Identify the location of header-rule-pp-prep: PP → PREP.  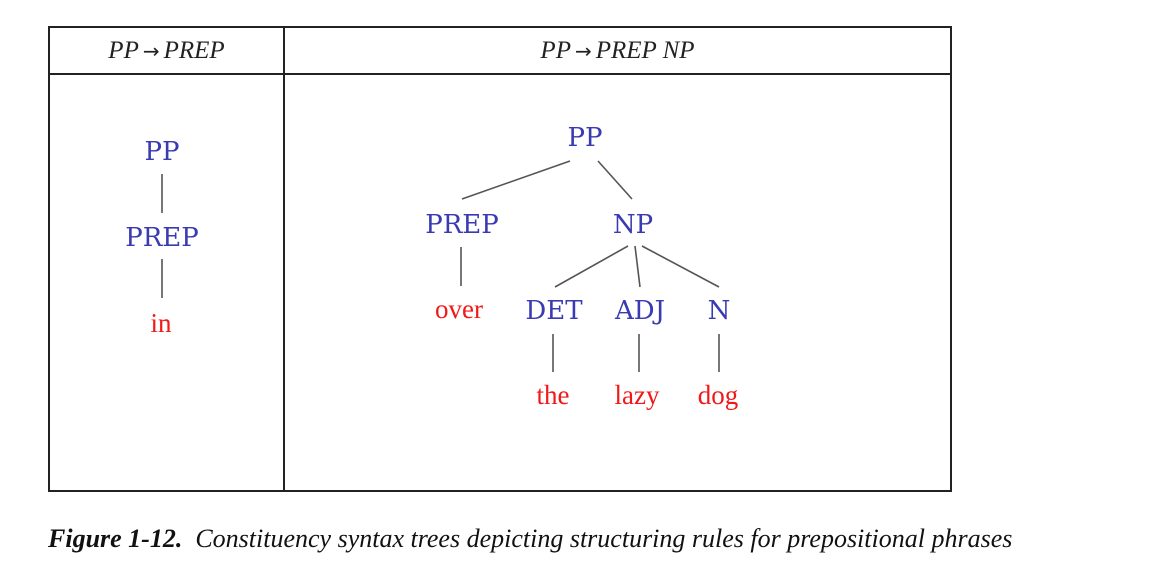
(166, 50).